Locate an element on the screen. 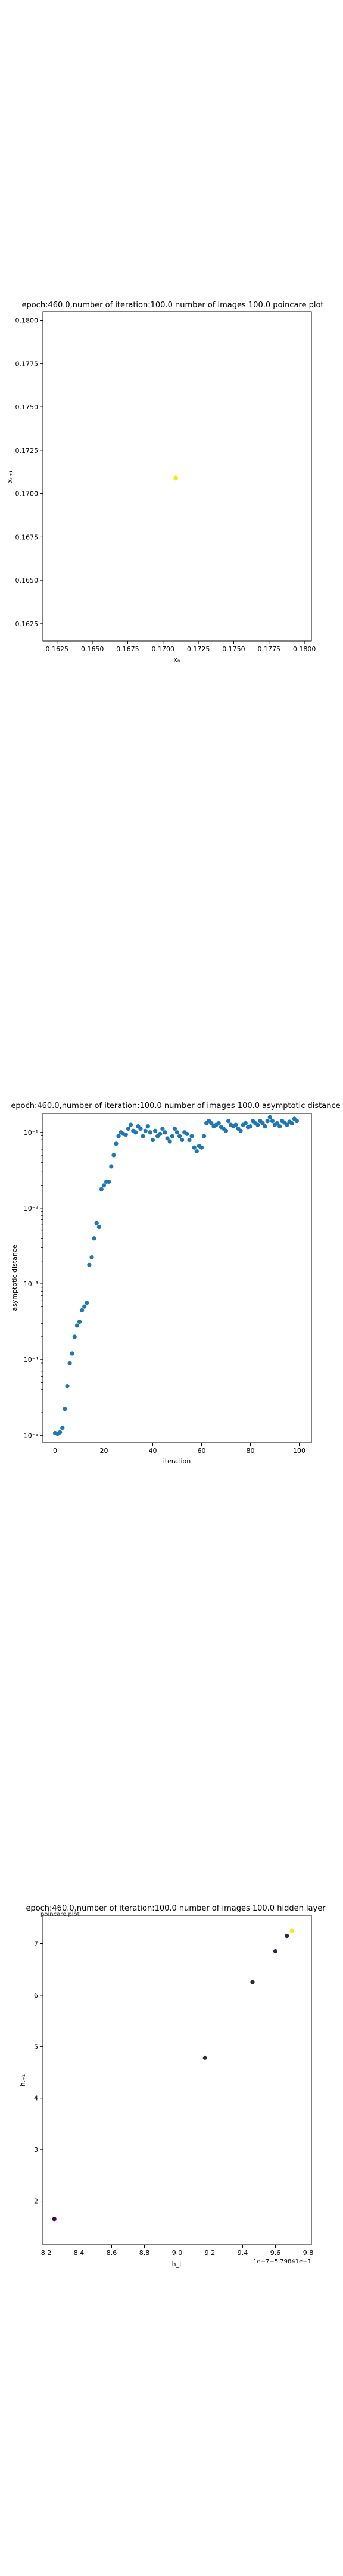  x-tick-label: 20 is located at coordinates (104, 1451).